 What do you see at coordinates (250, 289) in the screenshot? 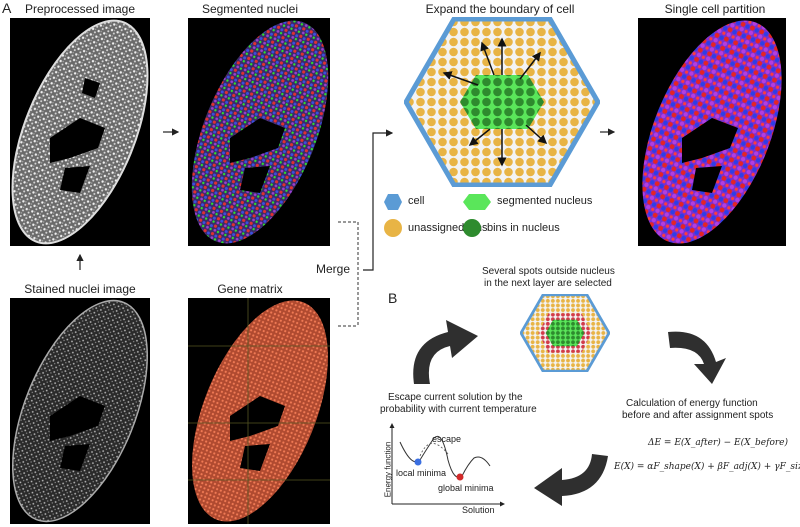
I see `title-gene-matrix: Gene matrix` at bounding box center [250, 289].